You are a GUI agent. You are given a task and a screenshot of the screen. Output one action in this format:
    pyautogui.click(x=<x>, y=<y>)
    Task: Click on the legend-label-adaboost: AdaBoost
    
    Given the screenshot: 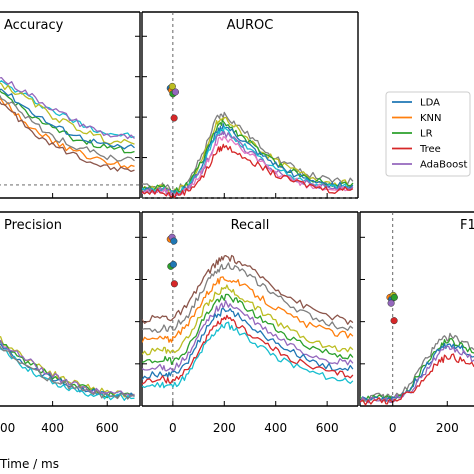 What is the action you would take?
    pyautogui.click(x=443, y=165)
    